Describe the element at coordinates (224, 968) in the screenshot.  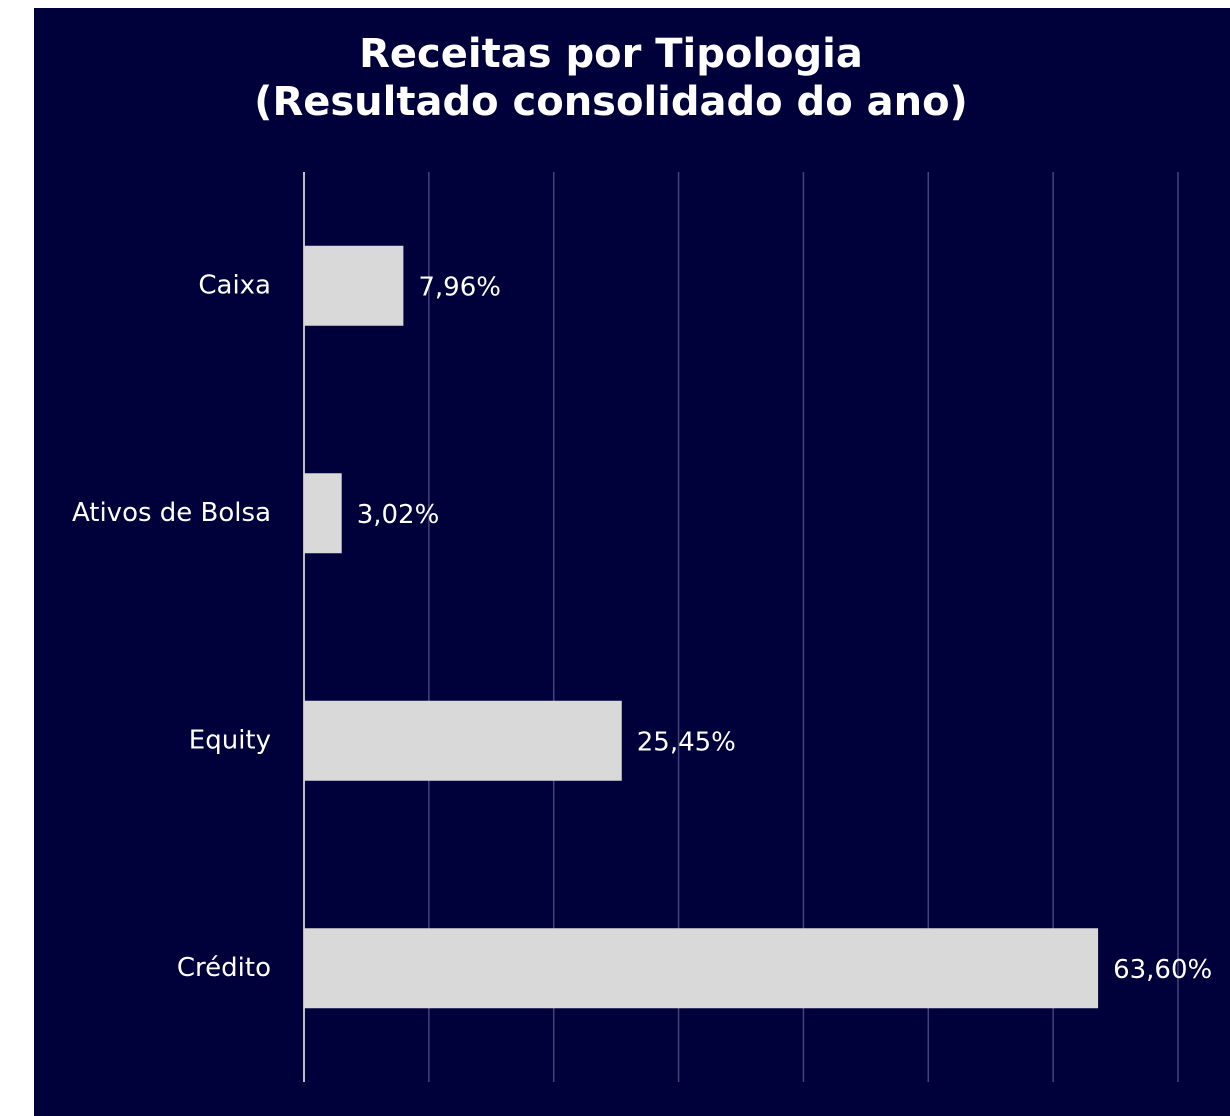
I see `y-tick-label: Crédito` at that location.